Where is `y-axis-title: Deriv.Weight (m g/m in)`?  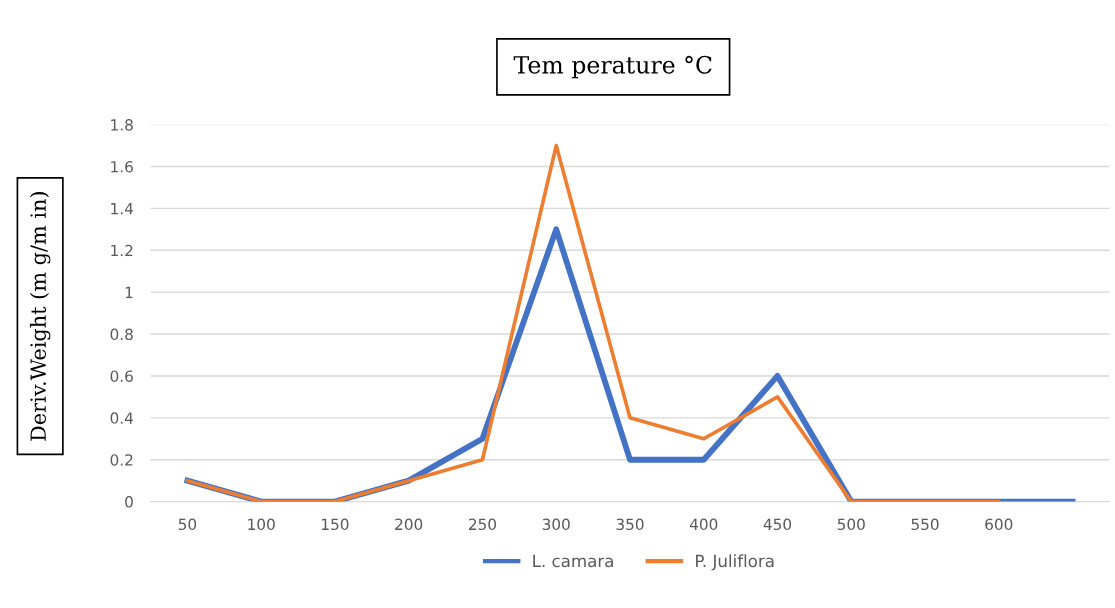
y-axis-title: Deriv.Weight (m g/m in) is located at coordinates (40, 316).